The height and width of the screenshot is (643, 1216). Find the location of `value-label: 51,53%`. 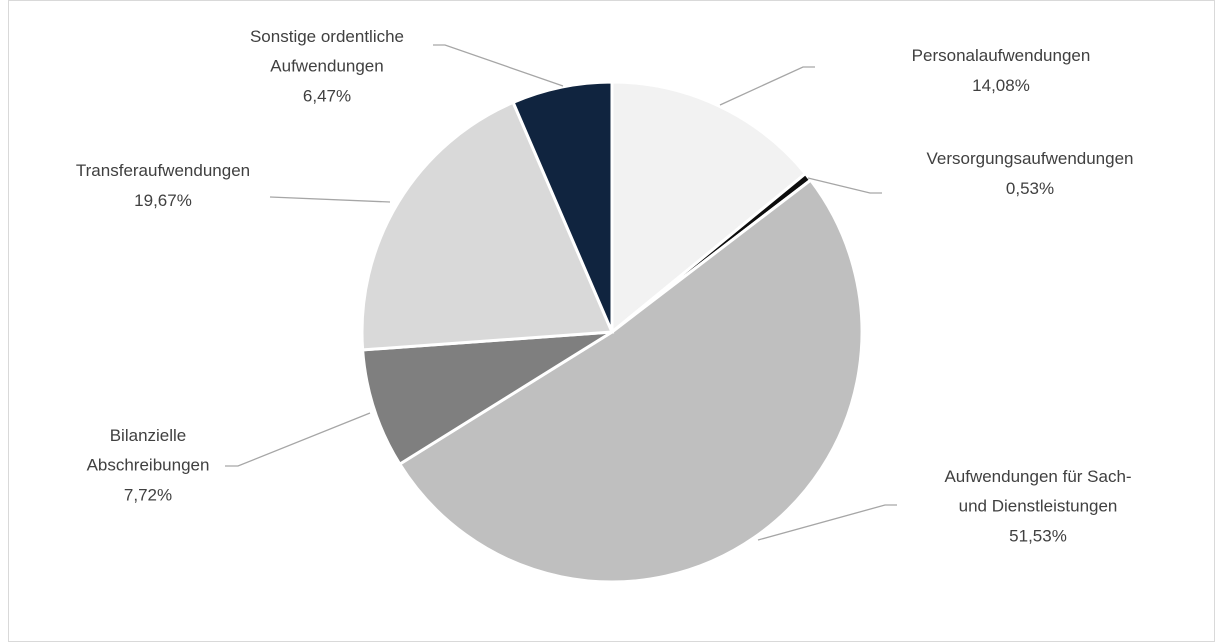

value-label: 51,53% is located at coordinates (1038, 535).